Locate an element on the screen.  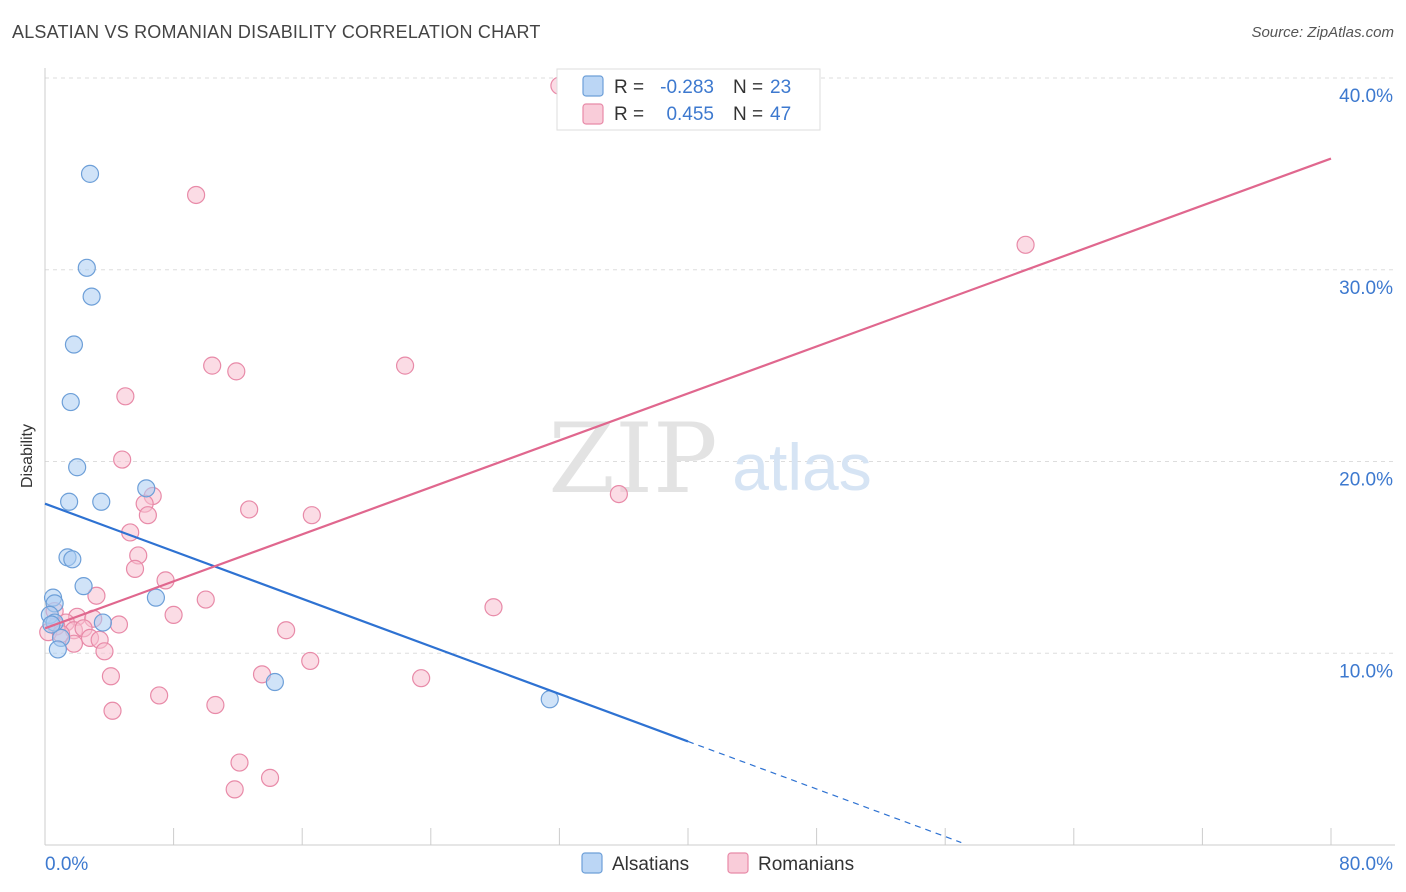
bottom-legend-swatch-alsatians is located at coordinates (592, 863).